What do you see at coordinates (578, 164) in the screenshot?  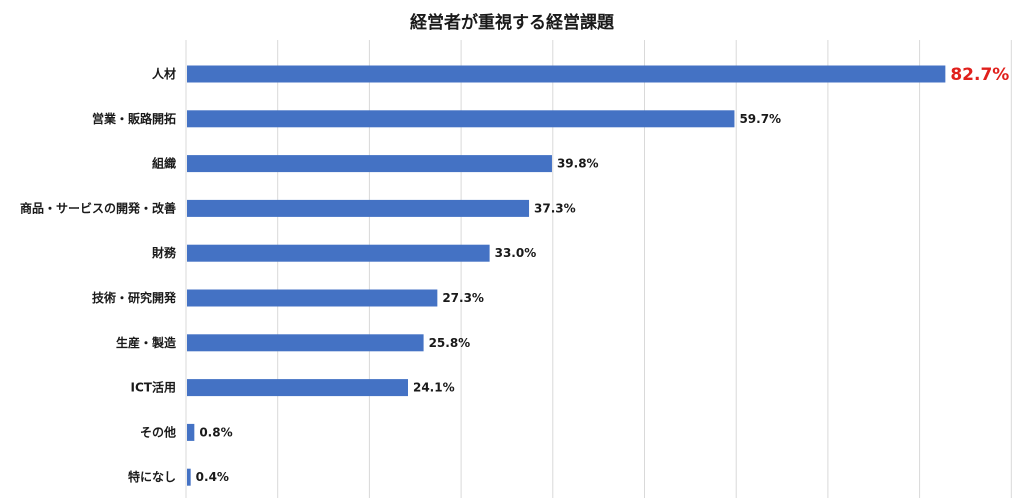 I see `data-label: 39.8%` at bounding box center [578, 164].